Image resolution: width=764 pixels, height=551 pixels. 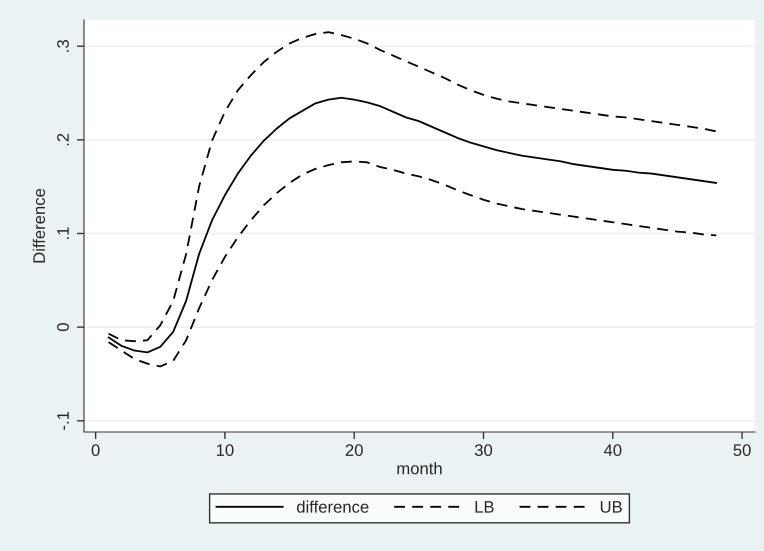 I want to click on x-tick-label: 40, so click(x=613, y=450).